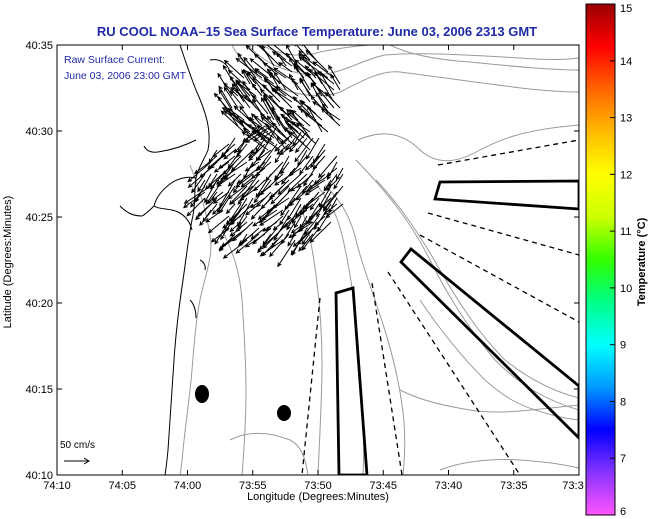 The height and width of the screenshot is (519, 651). I want to click on colorbar-tick-label: 10, so click(626, 289).